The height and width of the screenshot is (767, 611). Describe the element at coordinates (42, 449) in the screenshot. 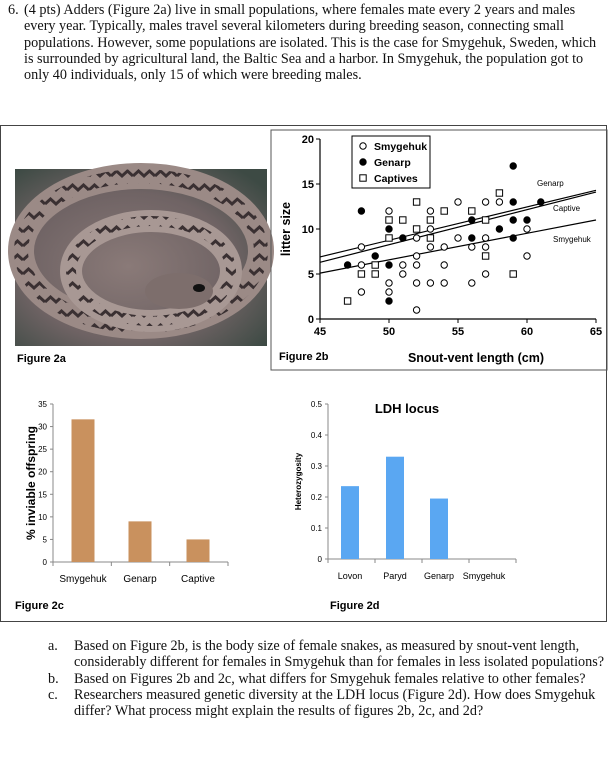

I see `y-tick-label: 25` at that location.